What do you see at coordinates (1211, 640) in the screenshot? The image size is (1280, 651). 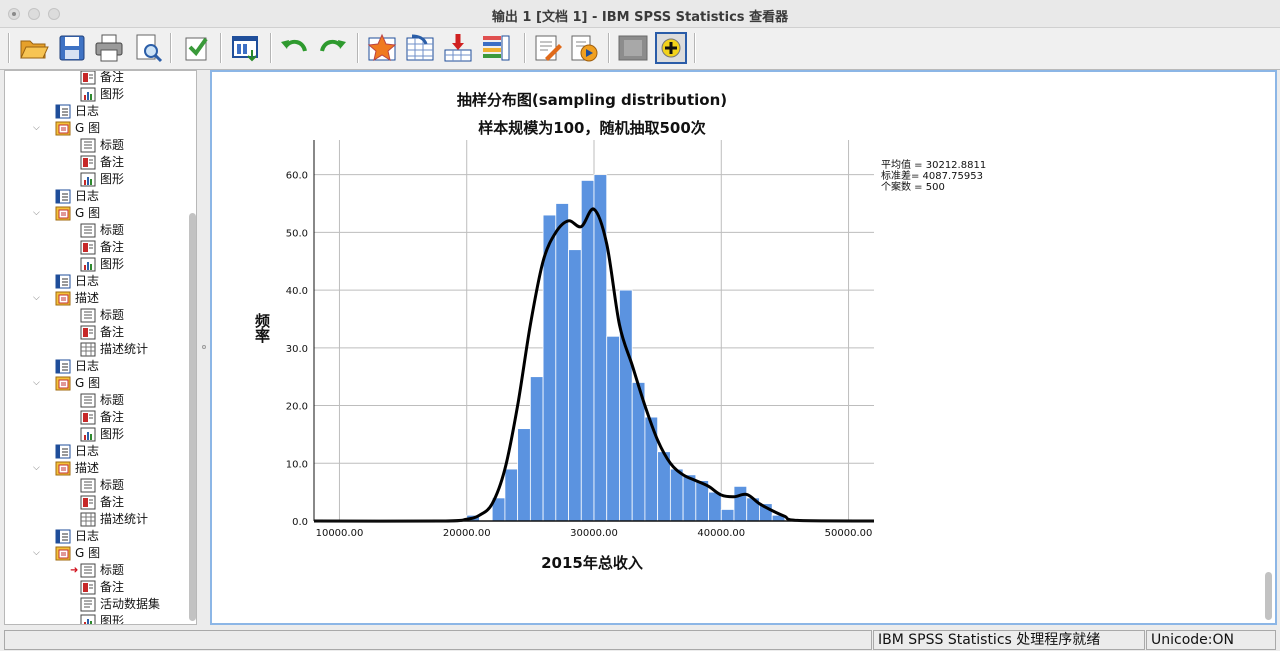 I see `unicode-status: Unicode:ON` at bounding box center [1211, 640].